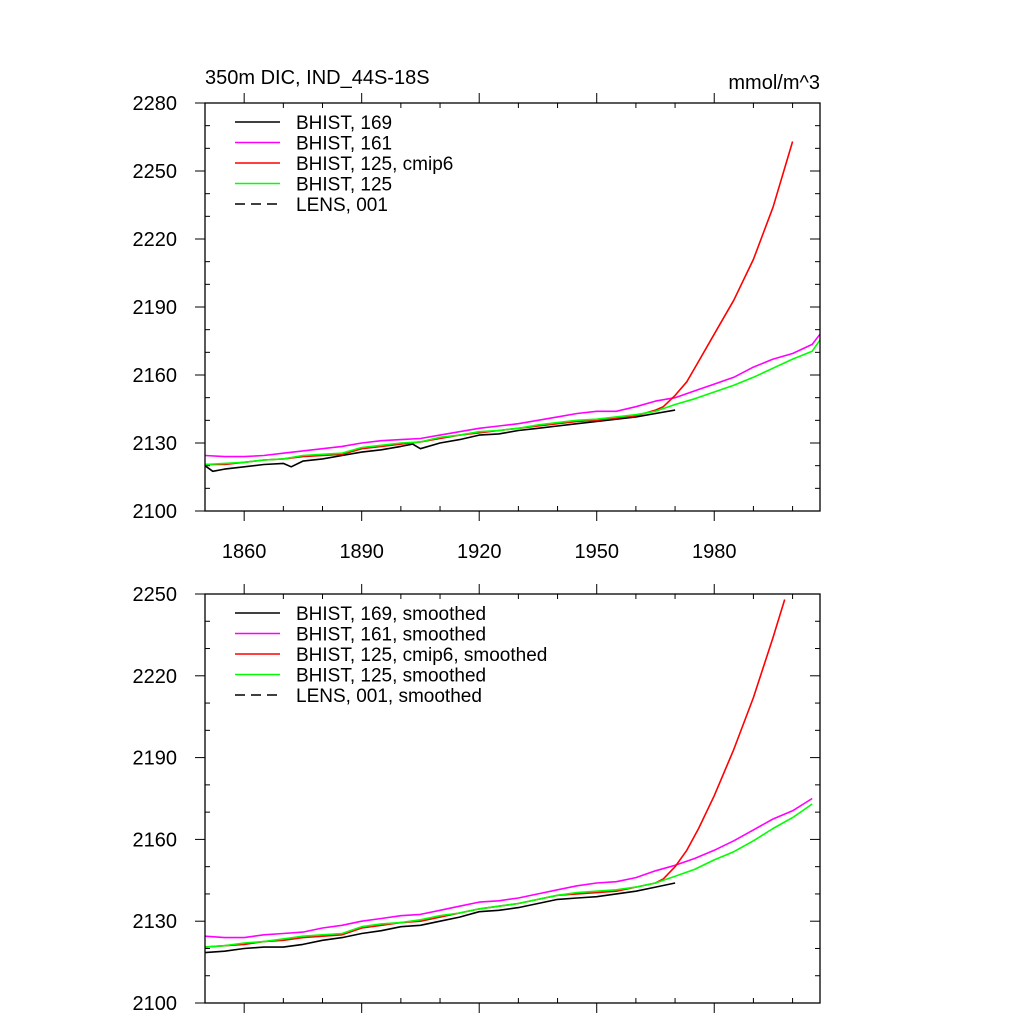  Describe the element at coordinates (714, 552) in the screenshot. I see `x-tick-label: 1980` at that location.